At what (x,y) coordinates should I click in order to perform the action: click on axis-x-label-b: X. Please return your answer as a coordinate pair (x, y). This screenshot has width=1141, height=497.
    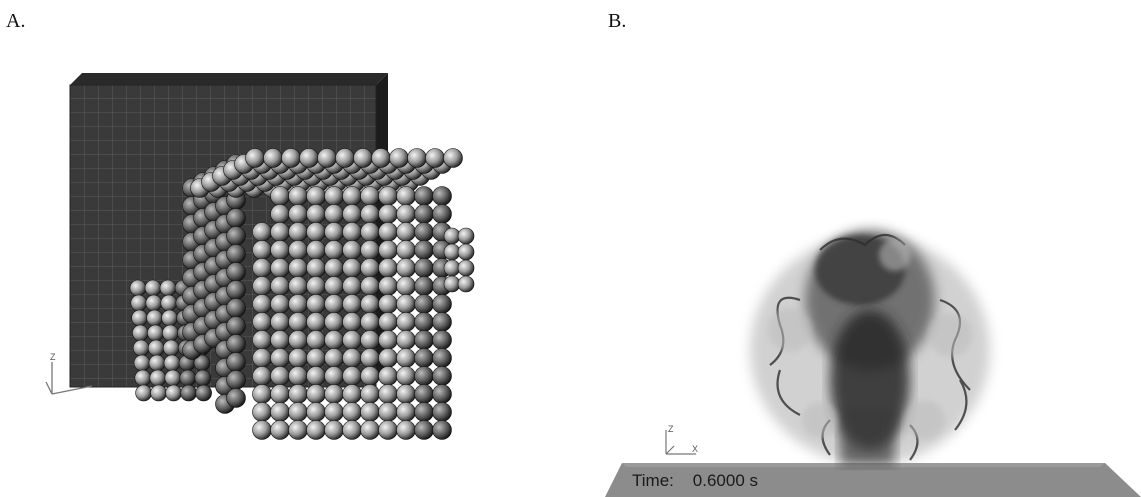
    Looking at the image, I should click on (695, 449).